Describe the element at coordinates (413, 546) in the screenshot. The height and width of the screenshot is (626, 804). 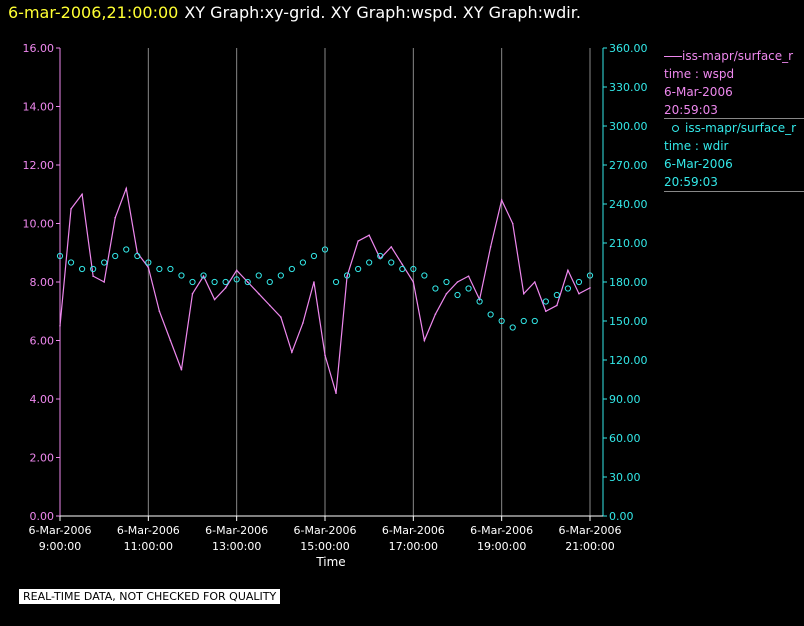
I see `x-tick-time: 17:00:00` at that location.